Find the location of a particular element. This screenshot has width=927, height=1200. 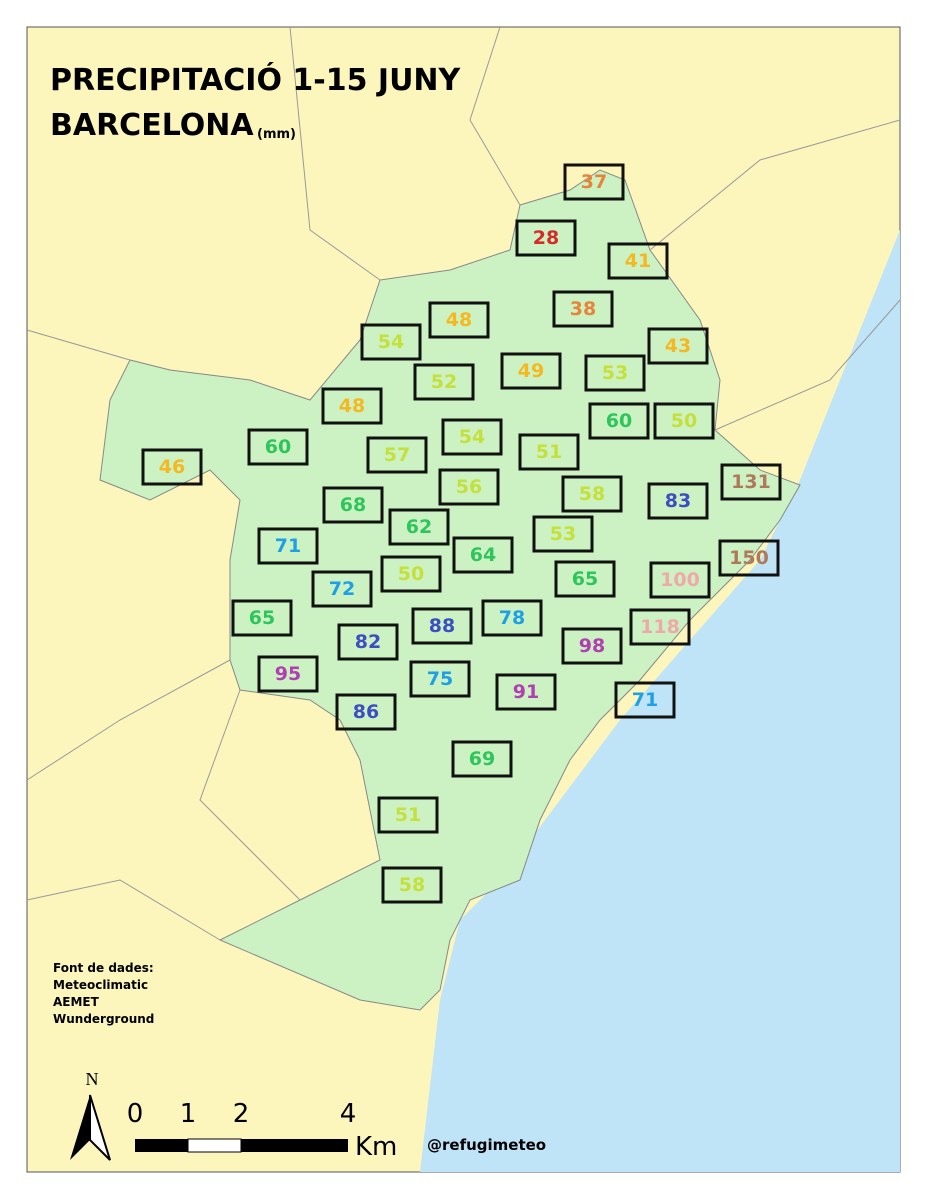

scale-label: 0 is located at coordinates (135, 1114).